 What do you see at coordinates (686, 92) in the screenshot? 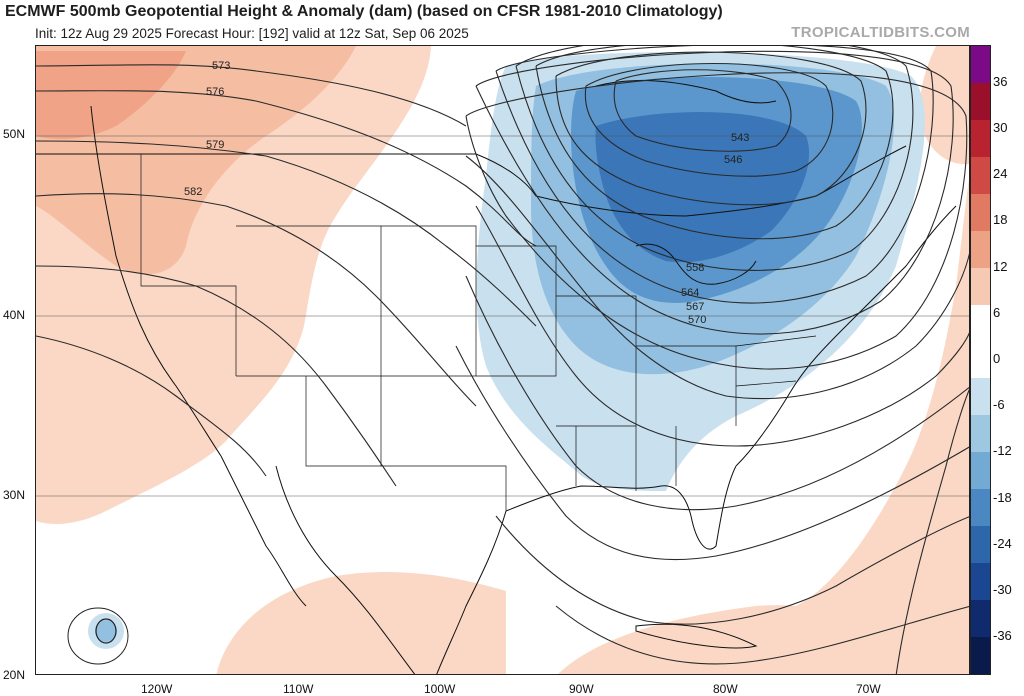
I see `hudson-bay-coast` at bounding box center [686, 92].